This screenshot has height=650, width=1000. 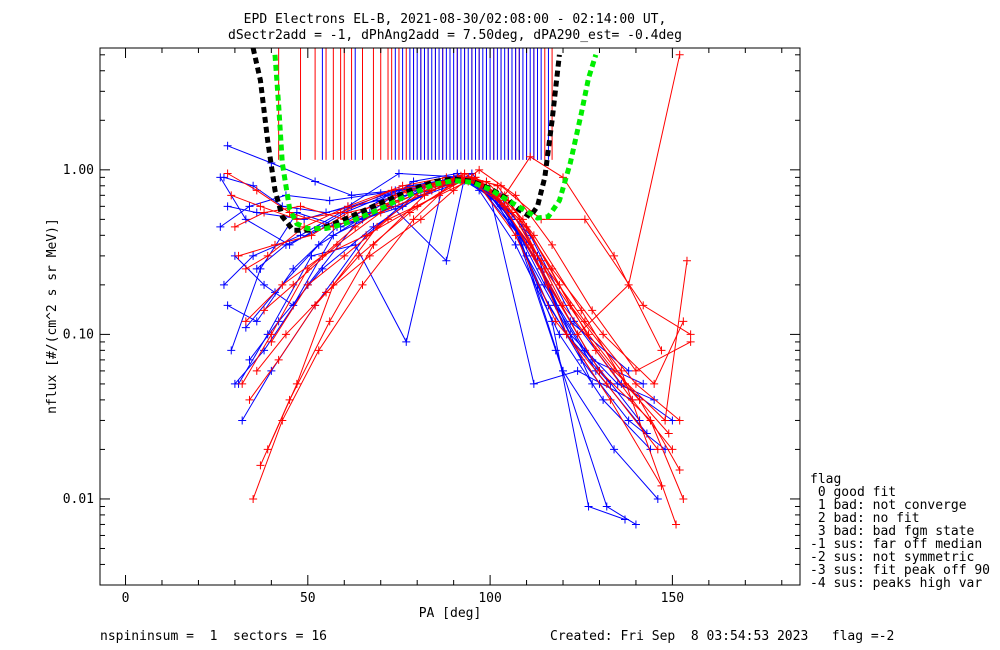 What do you see at coordinates (489, 598) in the screenshot?
I see `x-tick-label: 100` at bounding box center [489, 598].